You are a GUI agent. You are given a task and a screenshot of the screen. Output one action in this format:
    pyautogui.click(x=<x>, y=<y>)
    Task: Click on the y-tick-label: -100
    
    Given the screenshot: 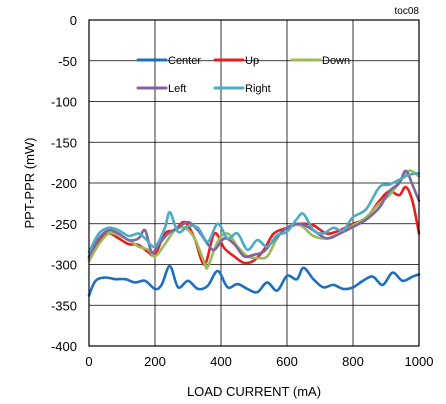 What is the action you would take?
    pyautogui.click(x=64, y=102)
    